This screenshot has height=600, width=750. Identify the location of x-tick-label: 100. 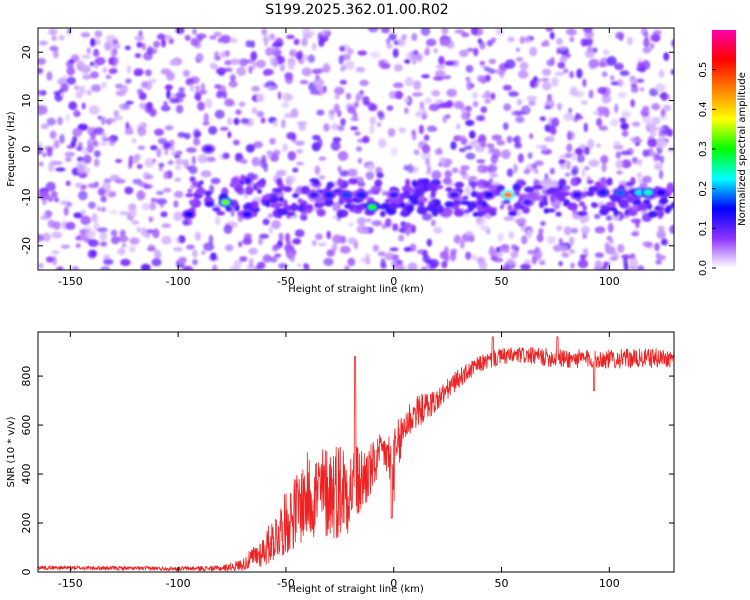
(609, 583).